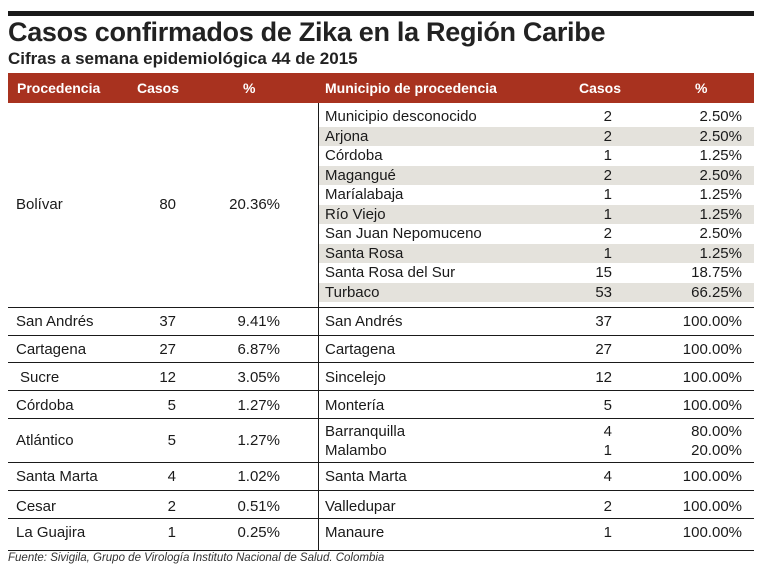  I want to click on municipio-cell: San Andrés, so click(364, 321).